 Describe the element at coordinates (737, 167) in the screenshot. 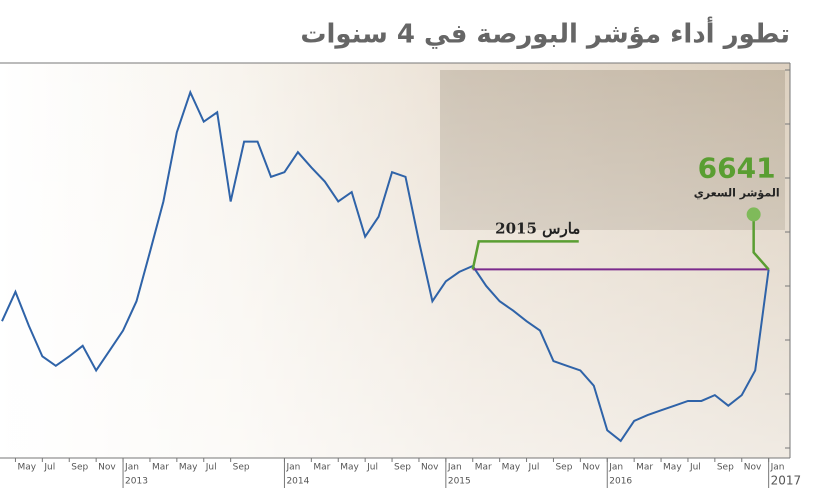

I see `end-value-label: 6641` at that location.